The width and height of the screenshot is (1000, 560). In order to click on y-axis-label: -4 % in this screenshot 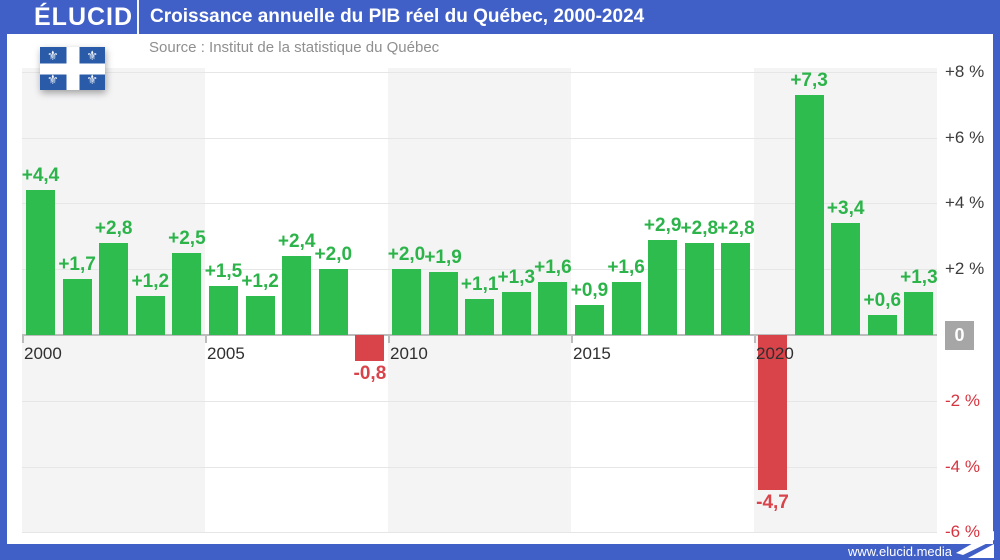, I will do `click(962, 466)`.